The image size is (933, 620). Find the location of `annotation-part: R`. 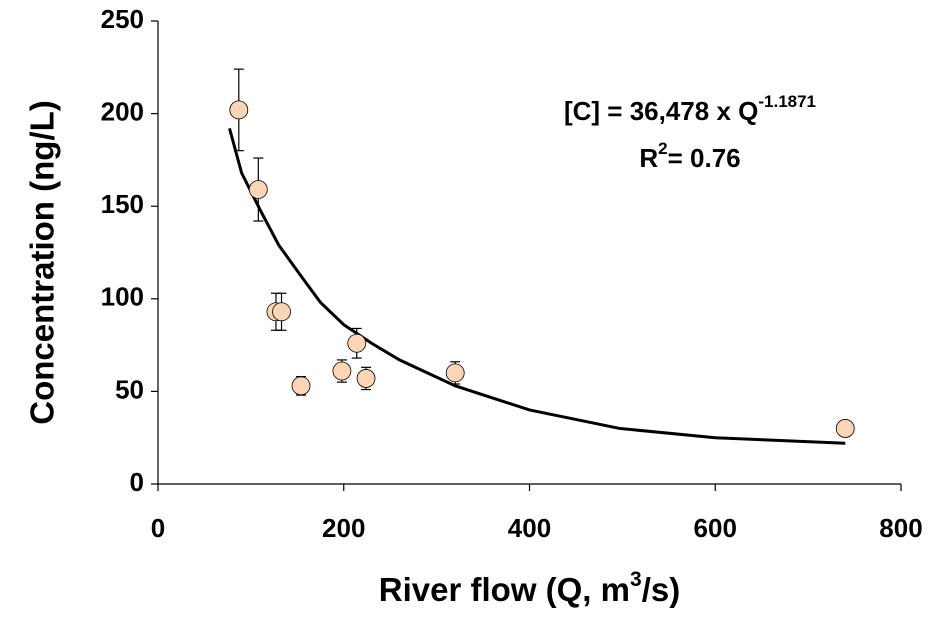

annotation-part: R is located at coordinates (648, 158).